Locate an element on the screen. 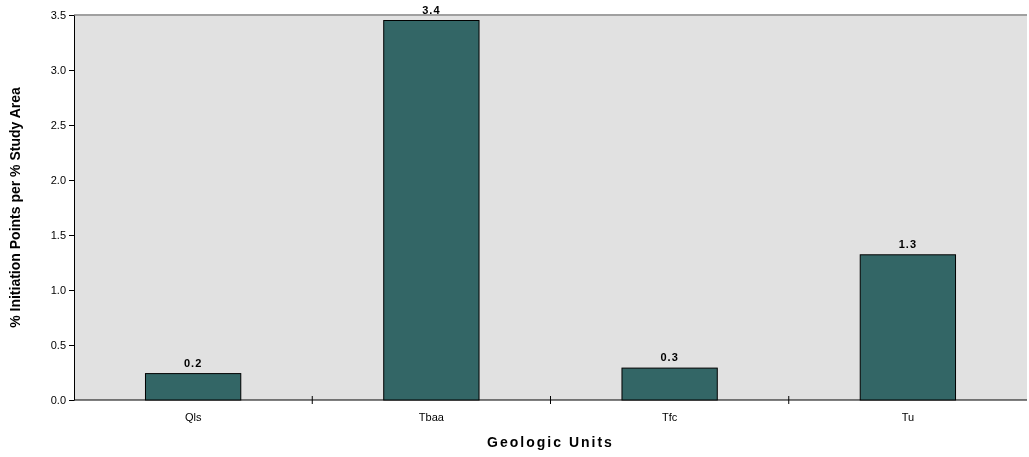 This screenshot has width=1029, height=457. y-tick-label: 1.0 is located at coordinates (58, 290).